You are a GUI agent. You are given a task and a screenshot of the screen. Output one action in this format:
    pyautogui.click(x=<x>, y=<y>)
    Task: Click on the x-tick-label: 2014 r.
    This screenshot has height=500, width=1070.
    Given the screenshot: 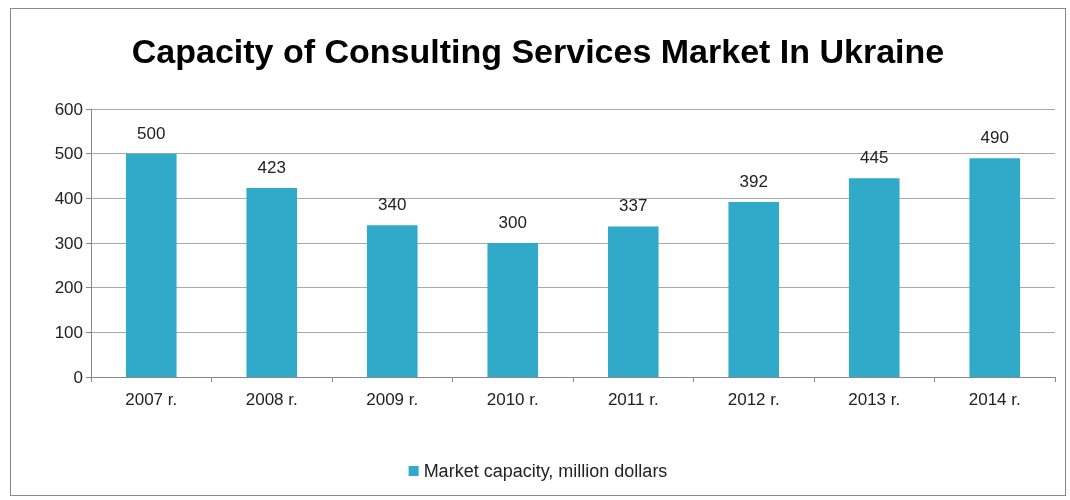 What is the action you would take?
    pyautogui.click(x=994, y=399)
    